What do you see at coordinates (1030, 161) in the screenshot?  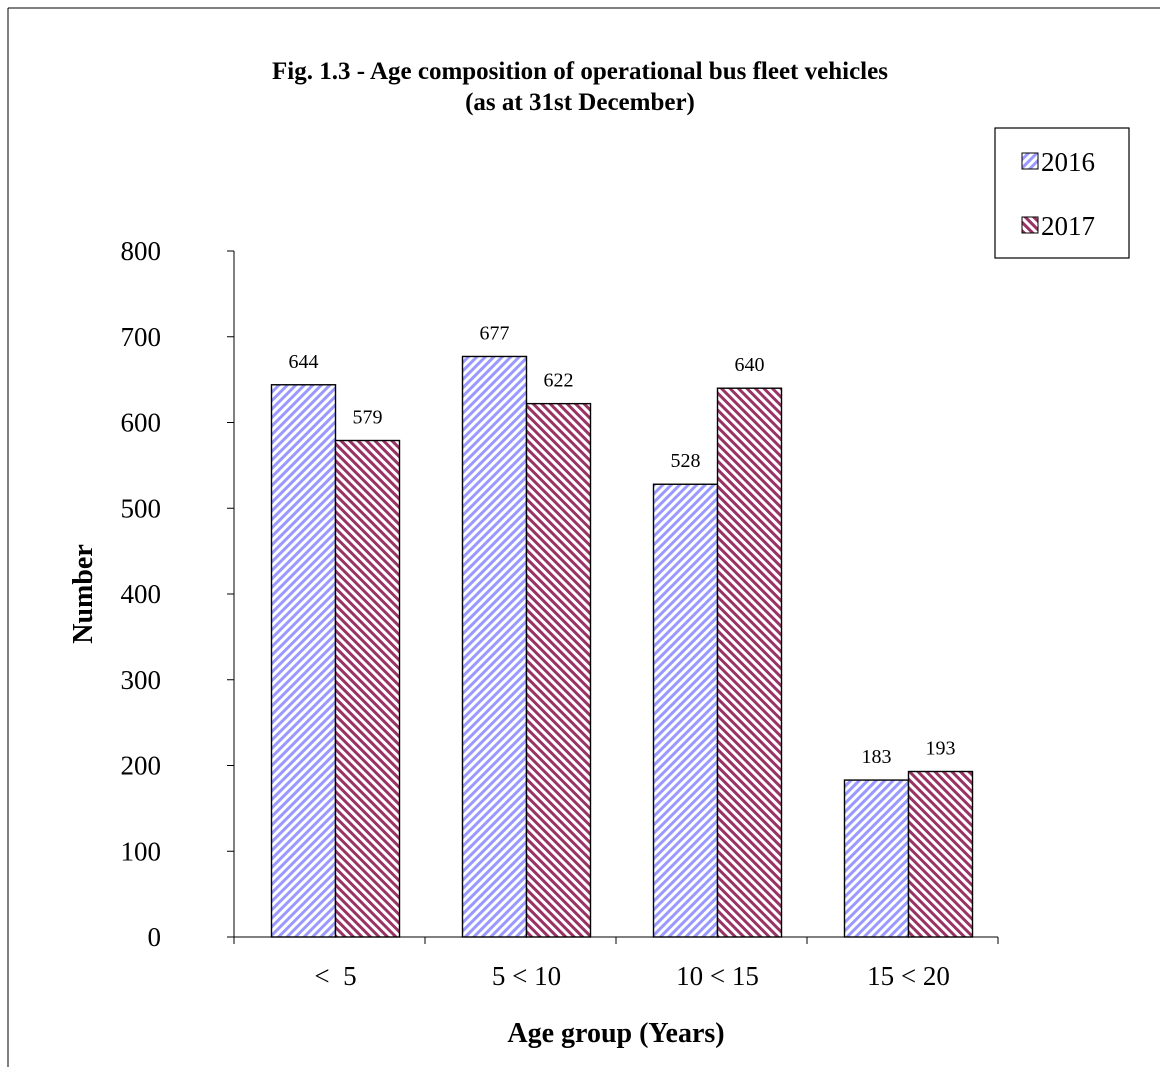 I see `legend-swatch-2016` at bounding box center [1030, 161].